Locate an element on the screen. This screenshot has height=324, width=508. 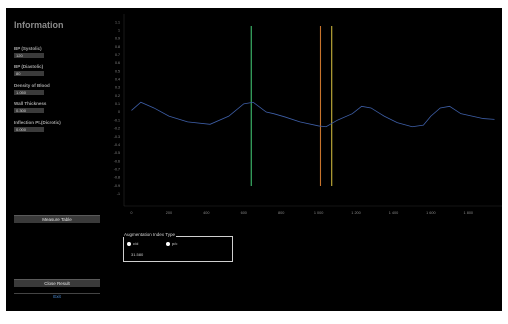
x-tick-label: 400 is located at coordinates (206, 213).